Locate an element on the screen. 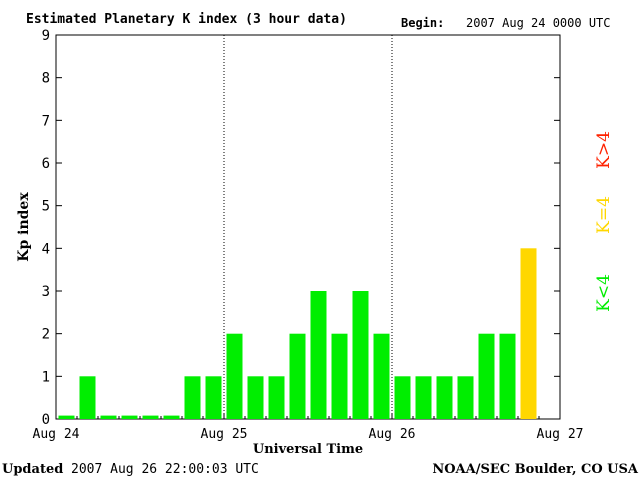 The height and width of the screenshot is (480, 640). source-label: NOAA/SEC Boulder, CO USA is located at coordinates (535, 469).